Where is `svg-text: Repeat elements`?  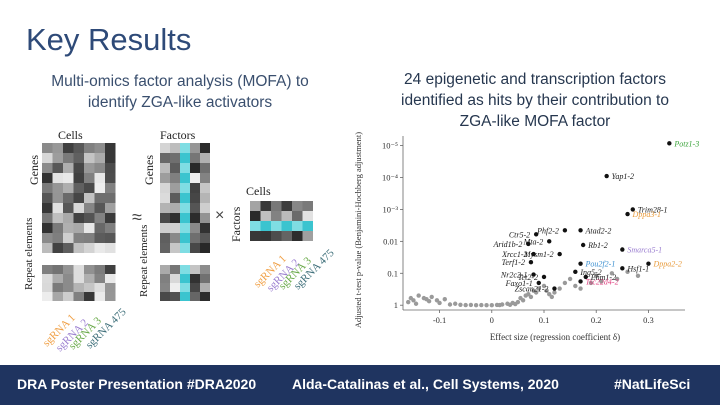 svg-text: Repeat elements is located at coordinates (29, 254).